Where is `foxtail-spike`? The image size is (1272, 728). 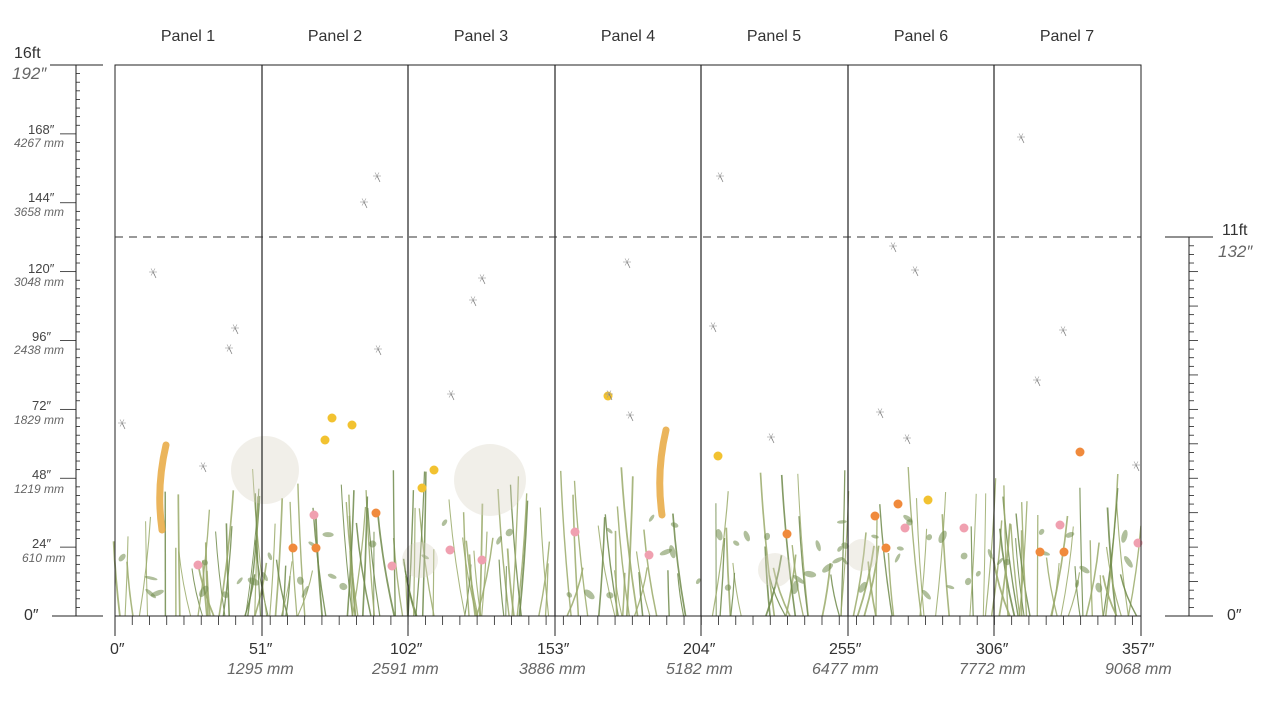
foxtail-spike is located at coordinates (663, 472).